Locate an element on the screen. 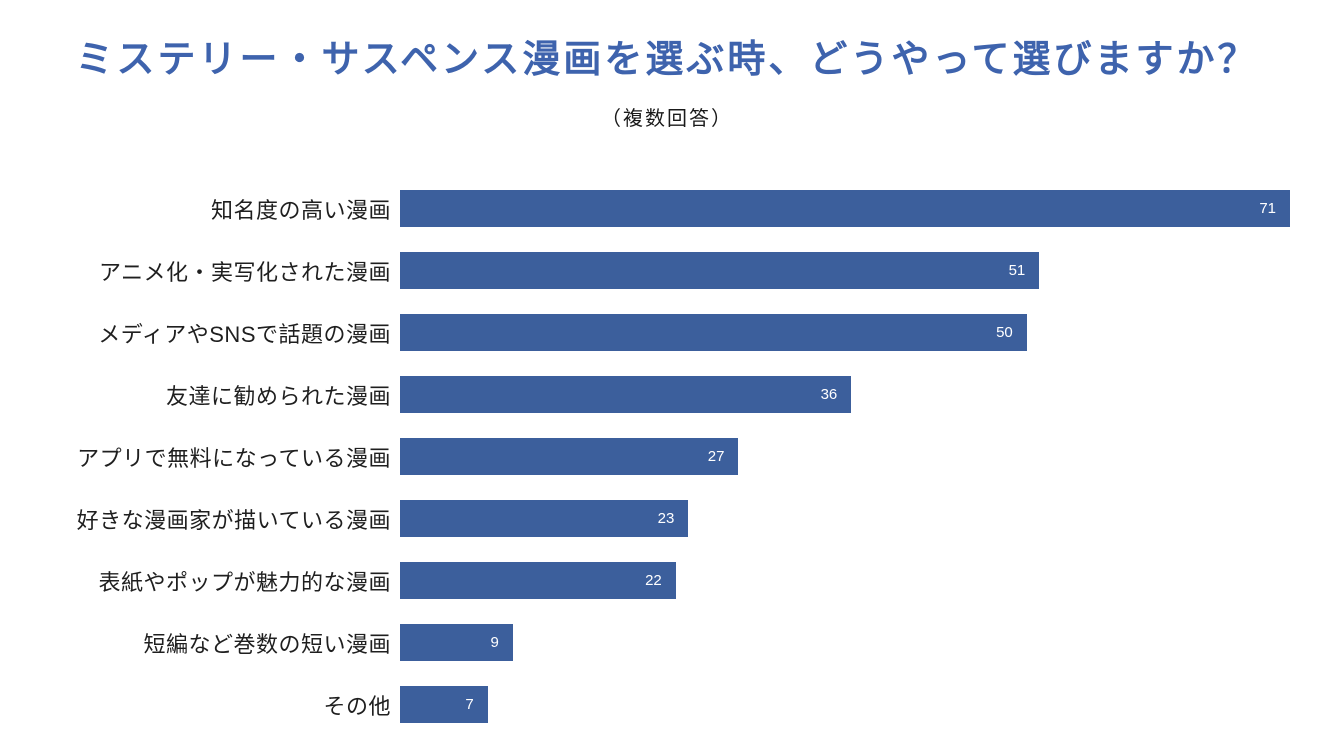 The height and width of the screenshot is (742, 1334). bar-value-label: 51 is located at coordinates (1017, 270).